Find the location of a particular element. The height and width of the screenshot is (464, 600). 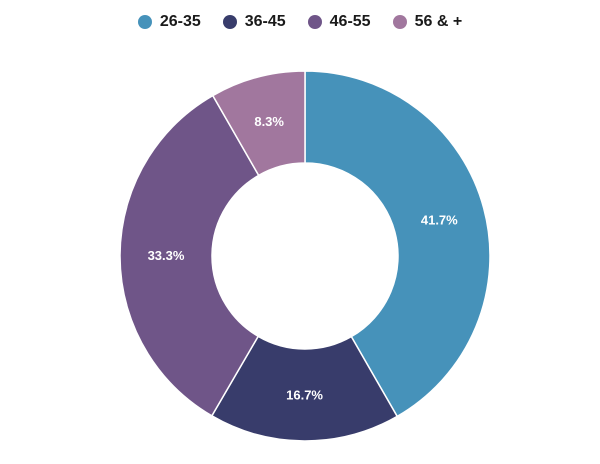

legend-label: 46-55 is located at coordinates (350, 21).